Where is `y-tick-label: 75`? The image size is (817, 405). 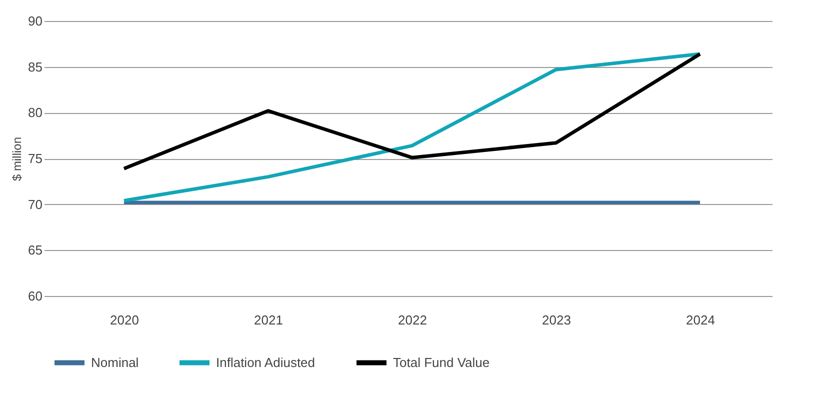
y-tick-label: 75 is located at coordinates (35, 158).